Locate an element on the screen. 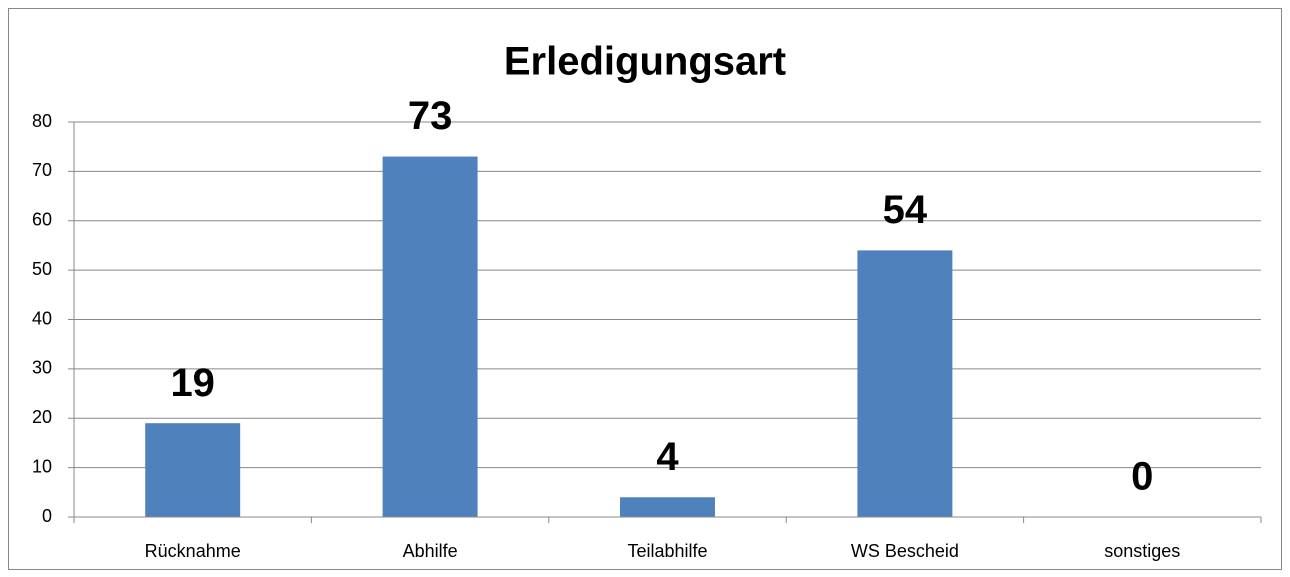 This screenshot has width=1290, height=577. data-label: 4 is located at coordinates (667, 457).